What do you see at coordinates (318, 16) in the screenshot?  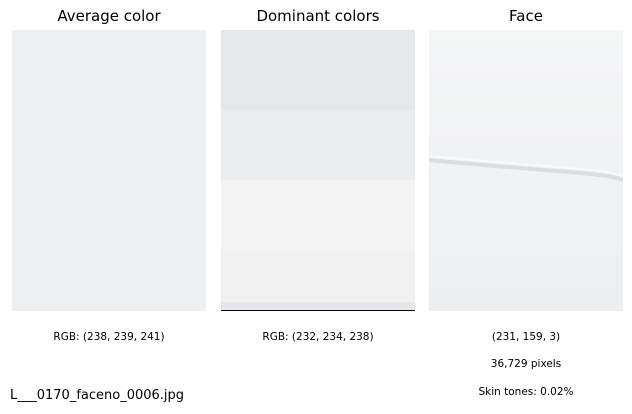 I see `dominant-colors-title: Dominant colors` at bounding box center [318, 16].